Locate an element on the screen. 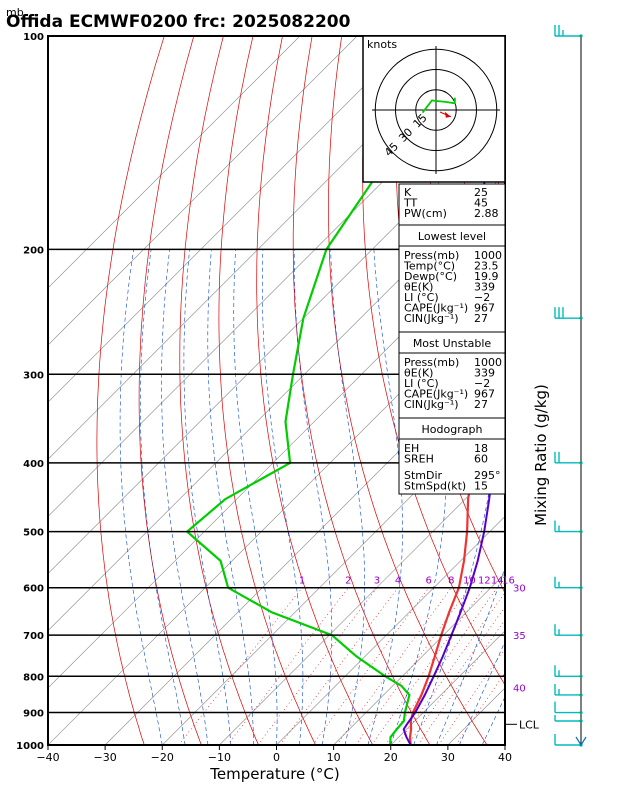 The height and width of the screenshot is (800, 618). lcl-label: LCL is located at coordinates (529, 724).